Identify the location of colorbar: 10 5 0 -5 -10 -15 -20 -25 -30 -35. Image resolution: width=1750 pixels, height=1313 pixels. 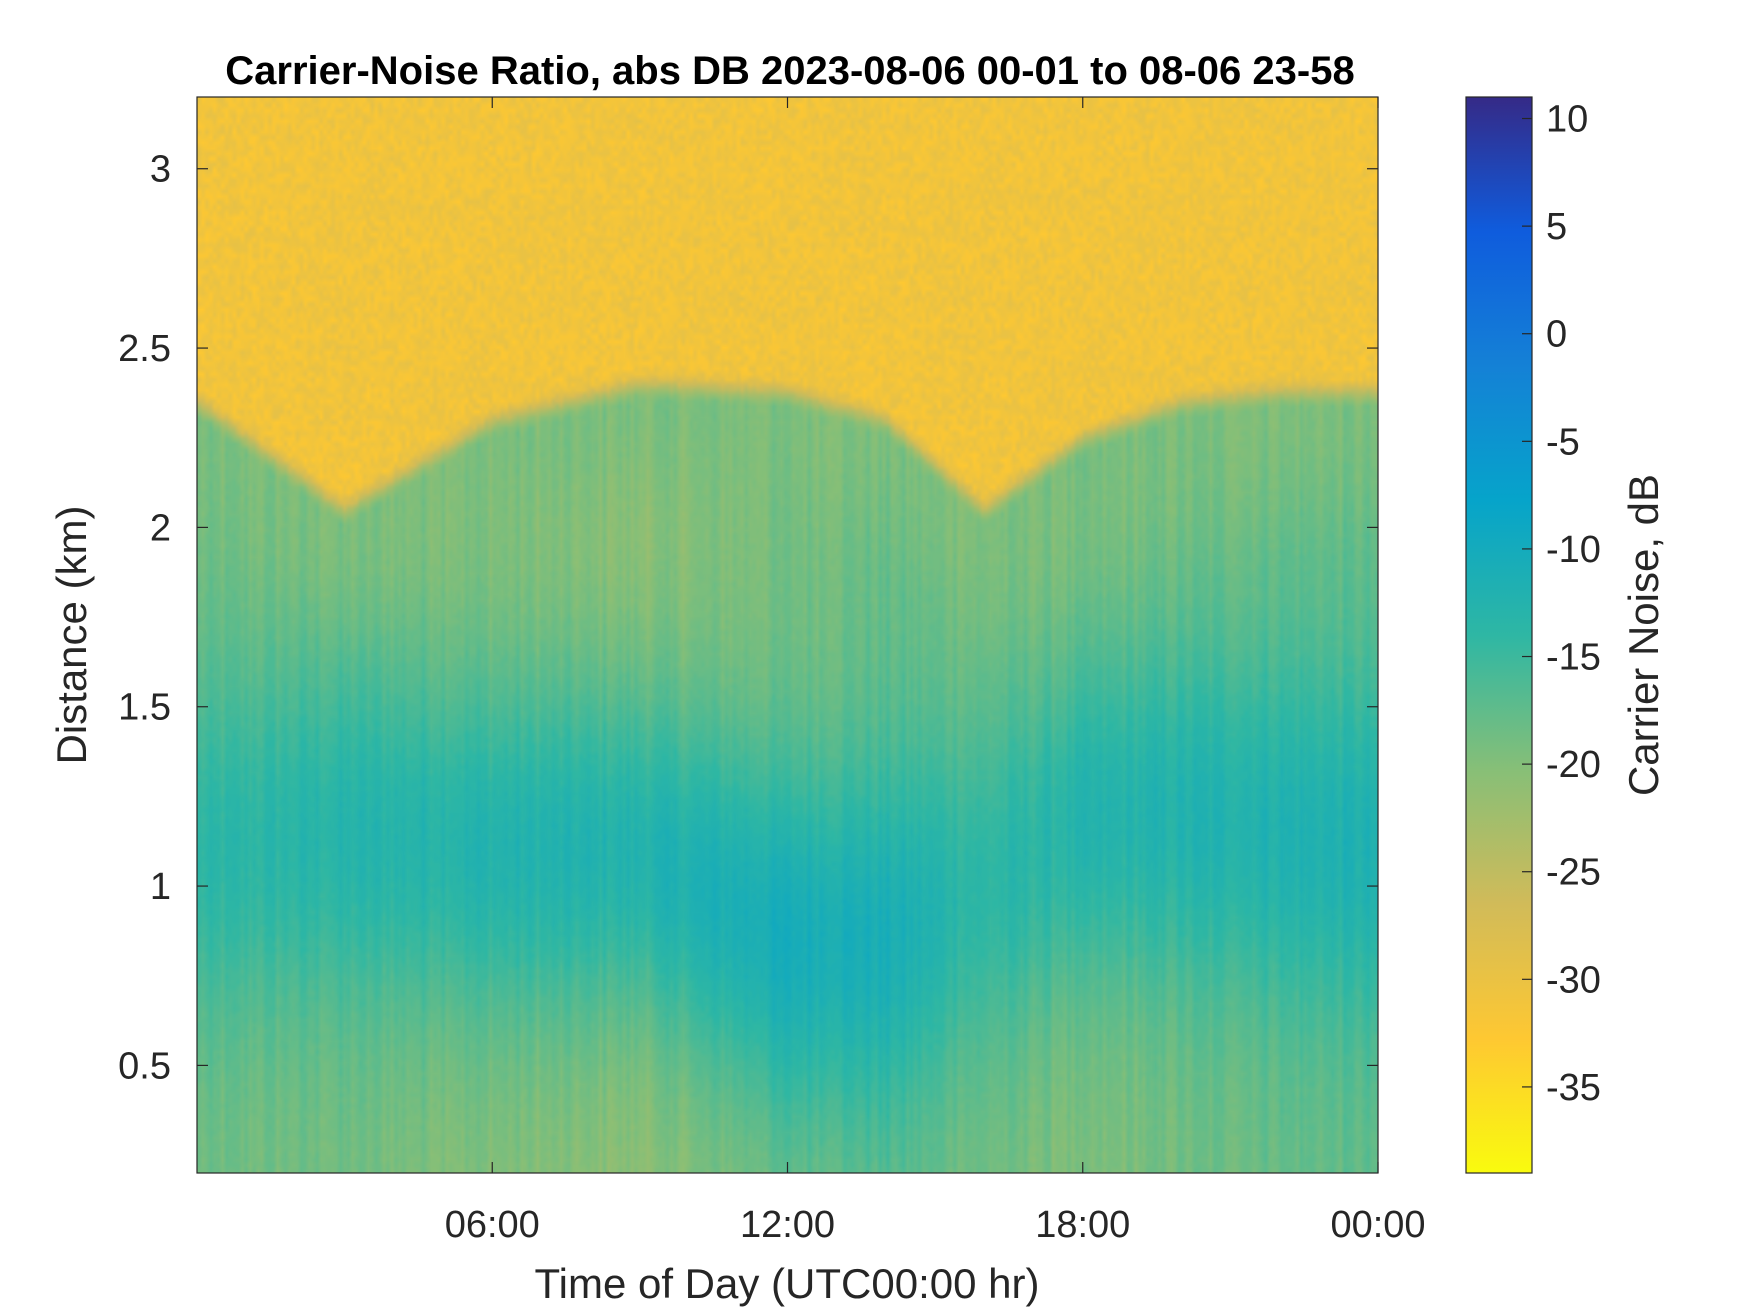
(1533, 635).